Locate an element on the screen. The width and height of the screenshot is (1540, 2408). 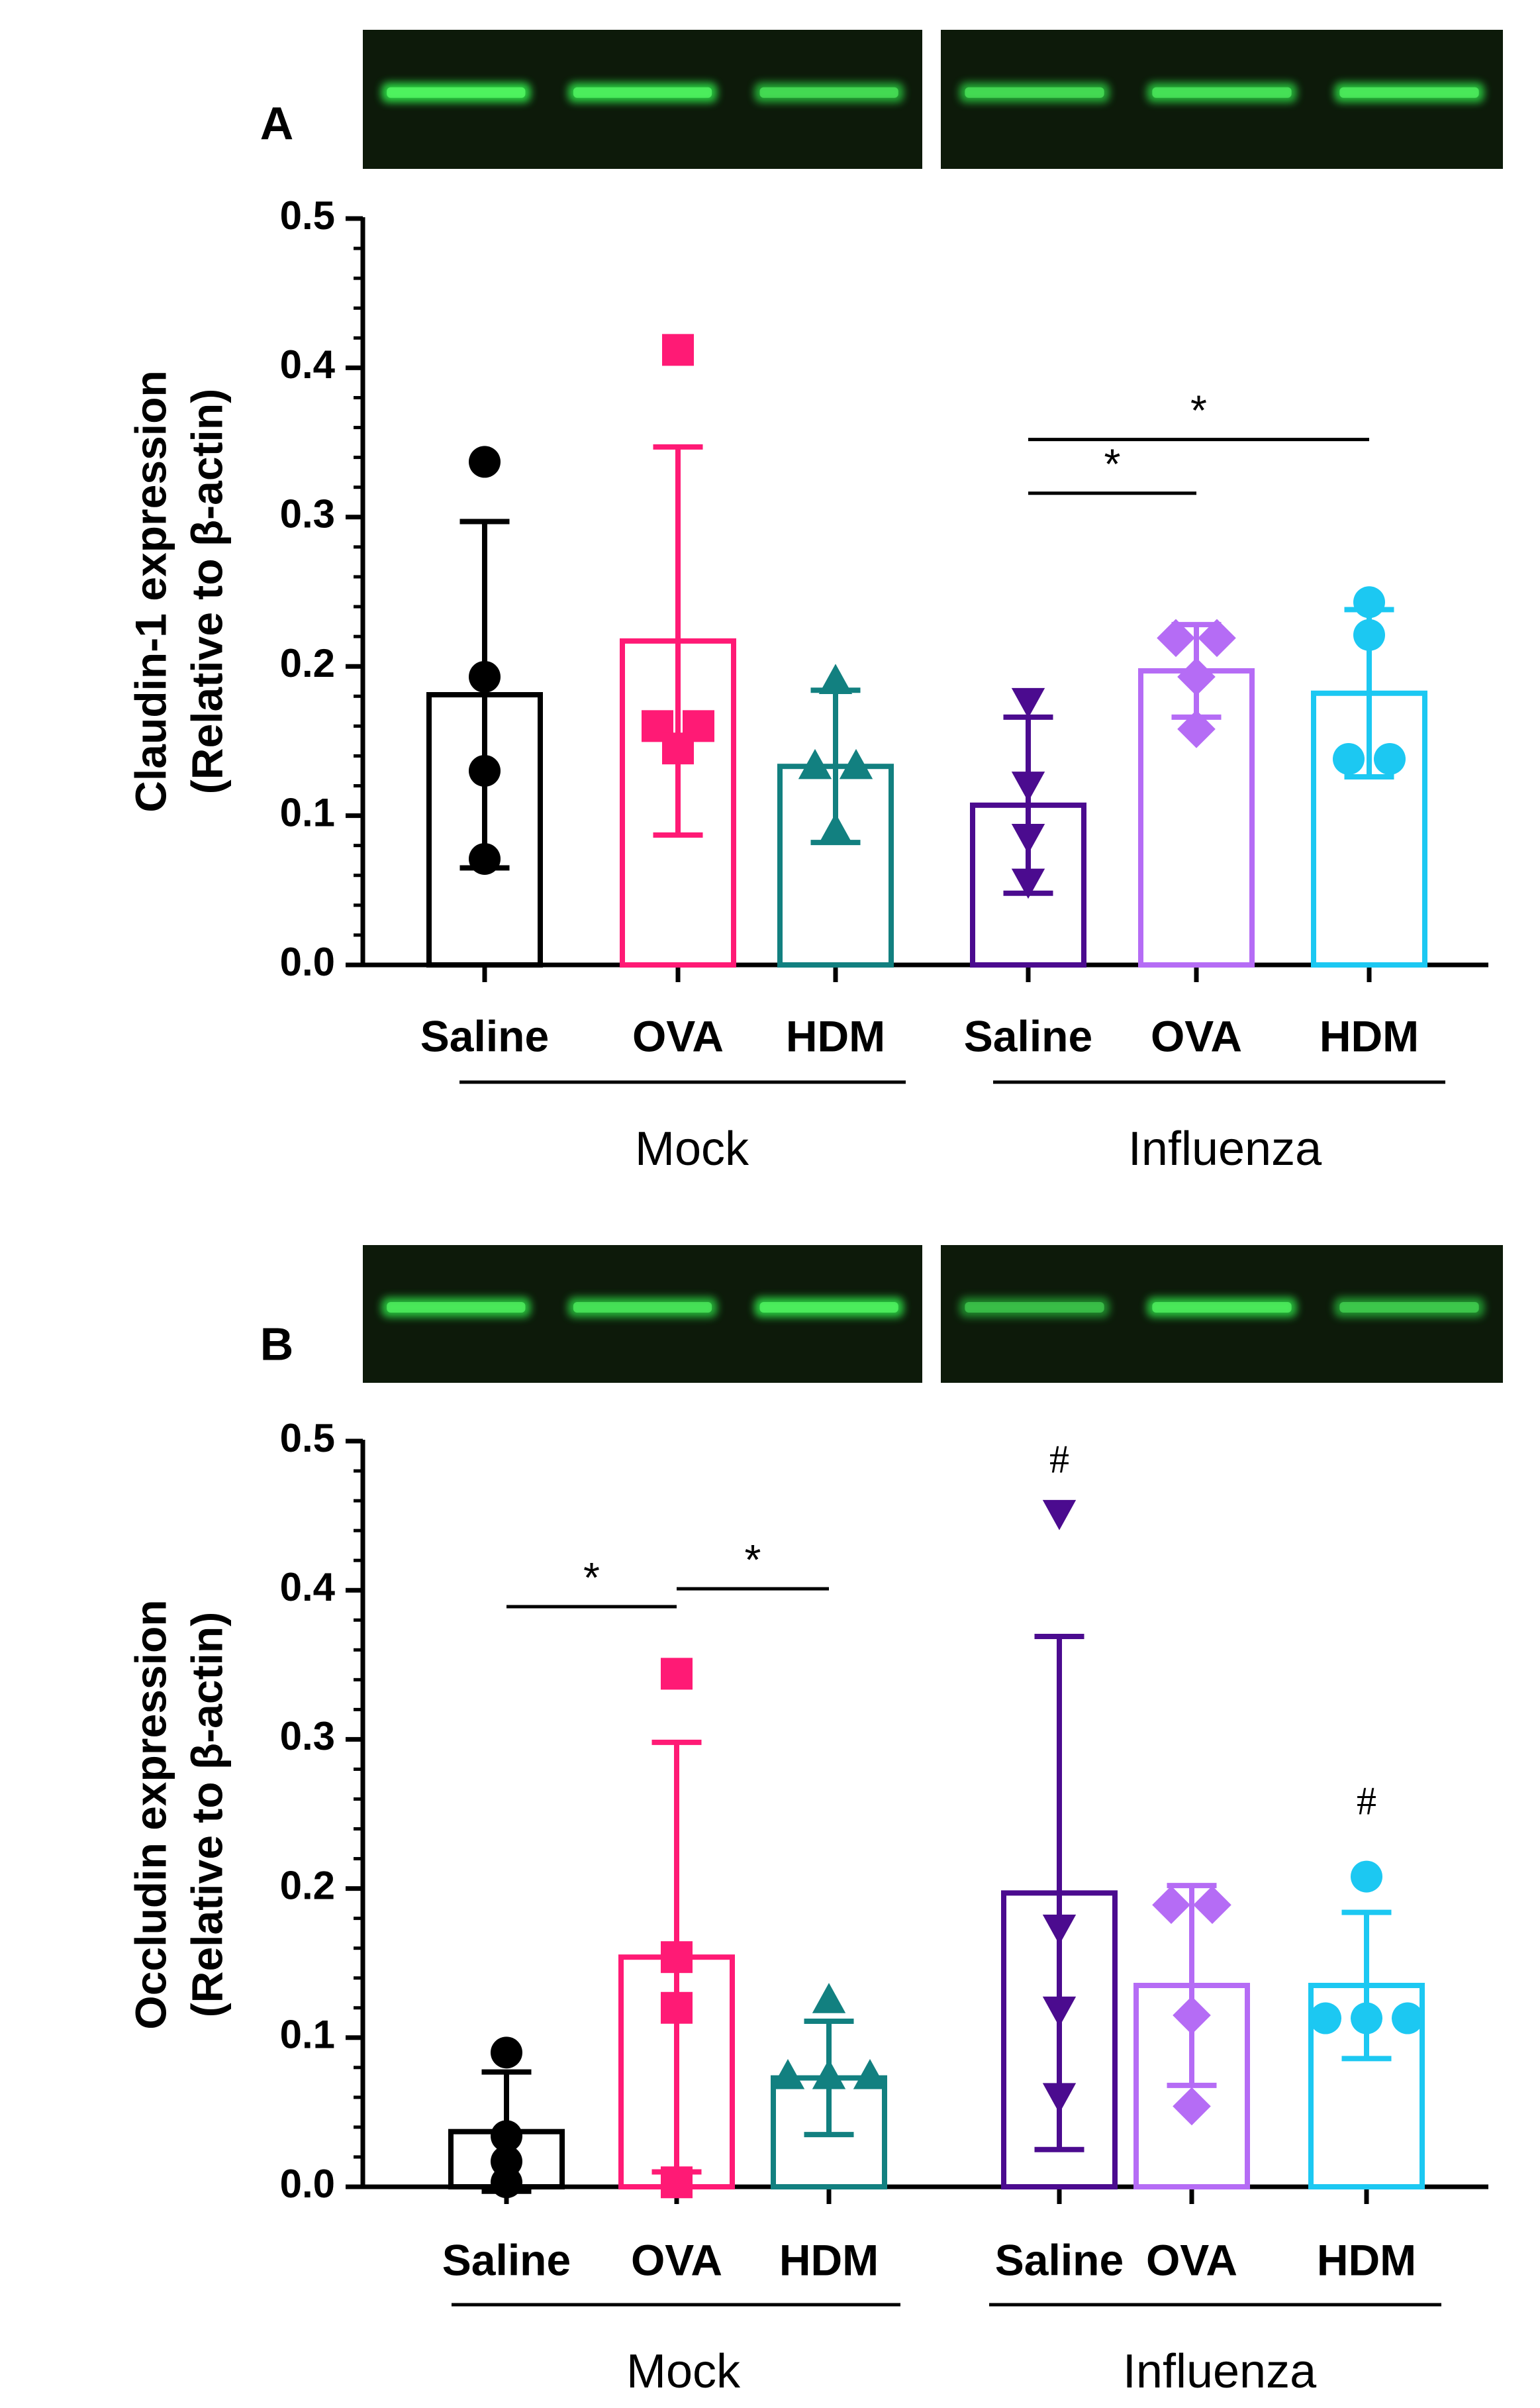
y-axis-label: Occludin expression is located at coordinates (150, 1814).